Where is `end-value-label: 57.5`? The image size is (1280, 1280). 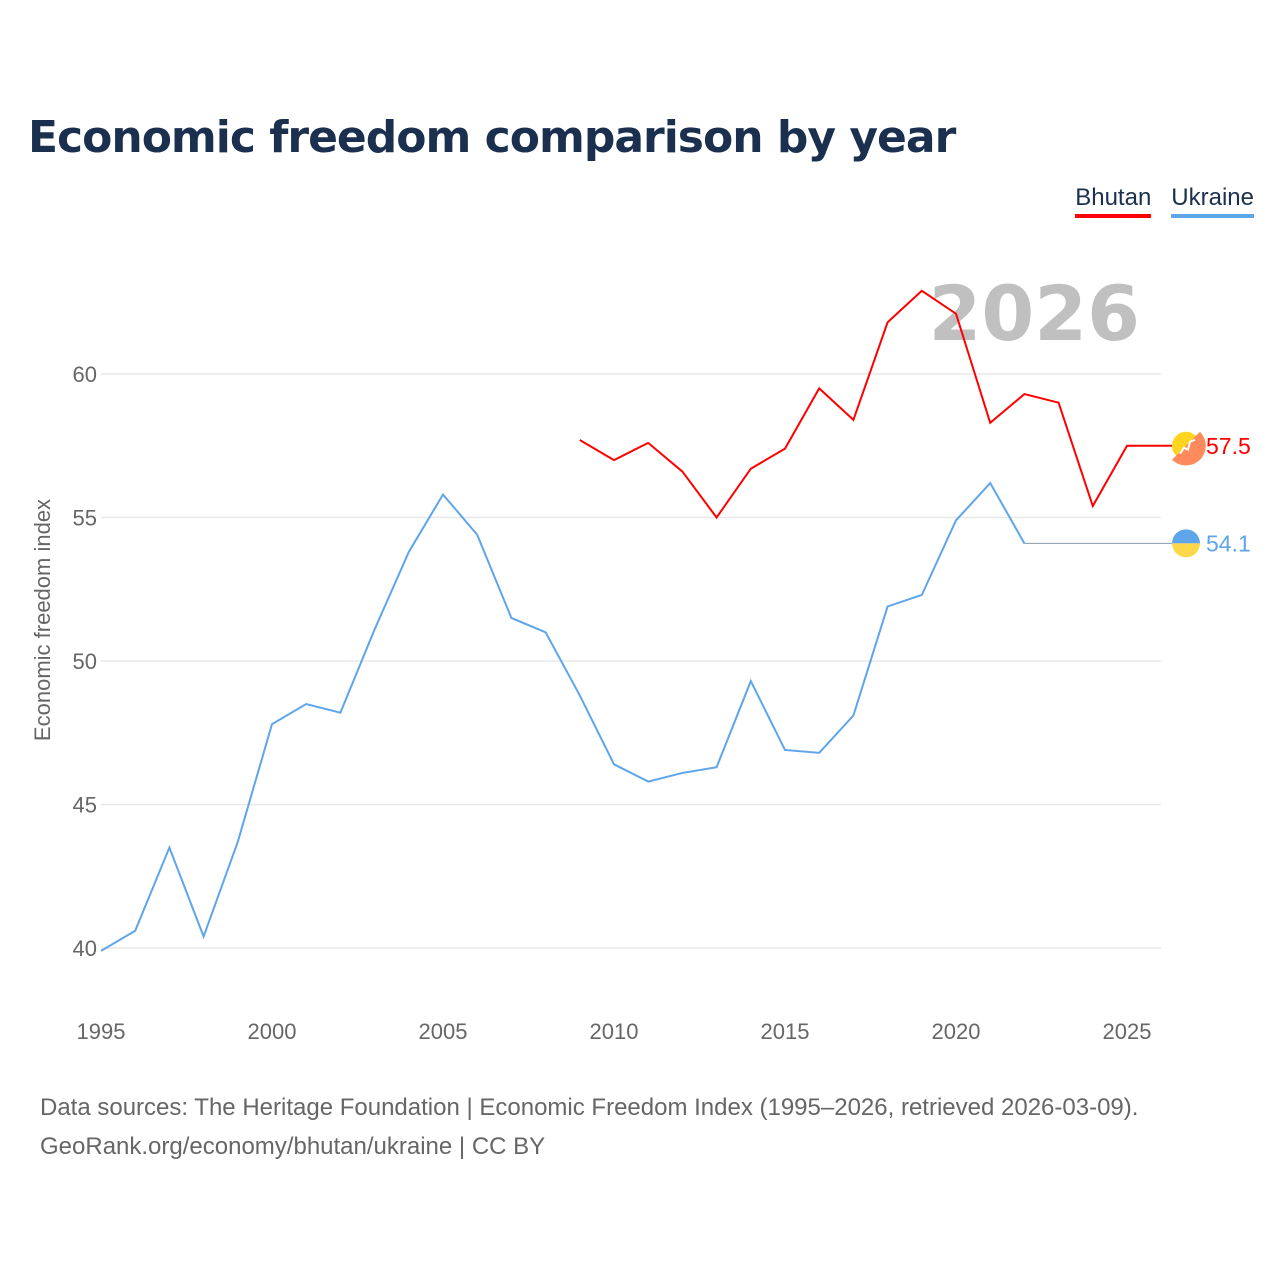
end-value-label: 57.5 is located at coordinates (1228, 446).